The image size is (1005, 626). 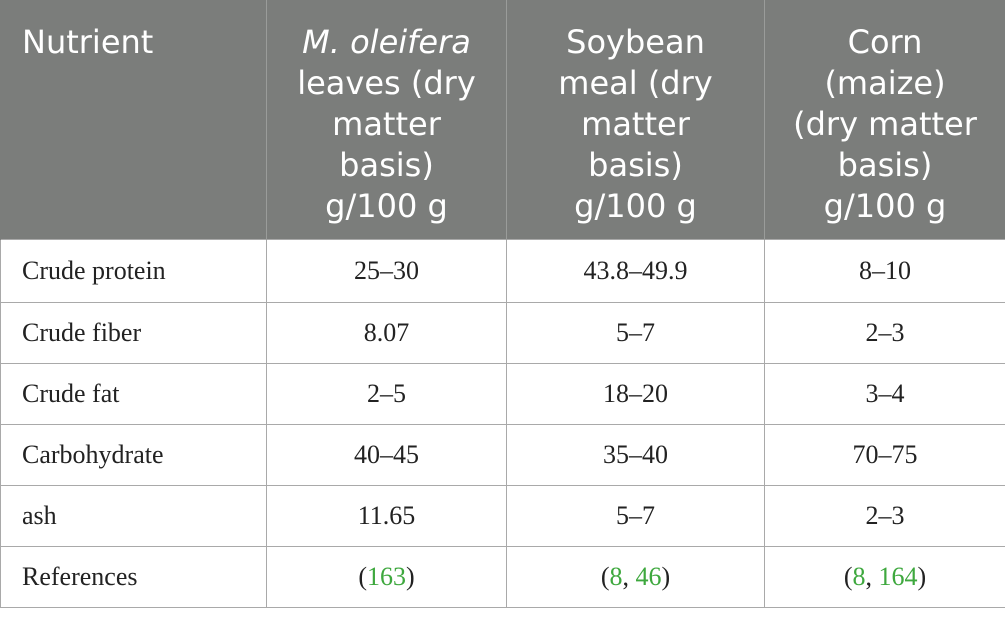 I want to click on header-corn-line: (dry matter, so click(x=885, y=124).